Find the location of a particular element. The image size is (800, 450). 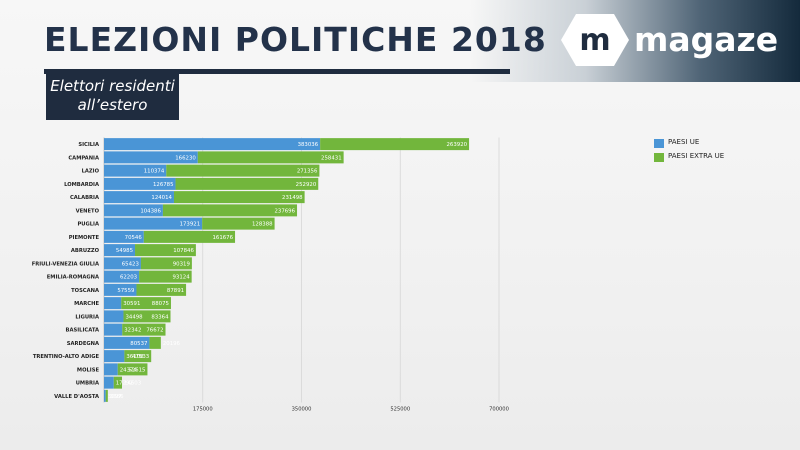

x-axis: 175000 350000 525000 700000 is located at coordinates (351, 410).